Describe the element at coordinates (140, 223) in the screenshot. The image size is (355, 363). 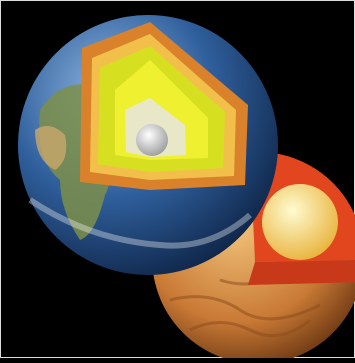
I see `earth-clouds` at that location.